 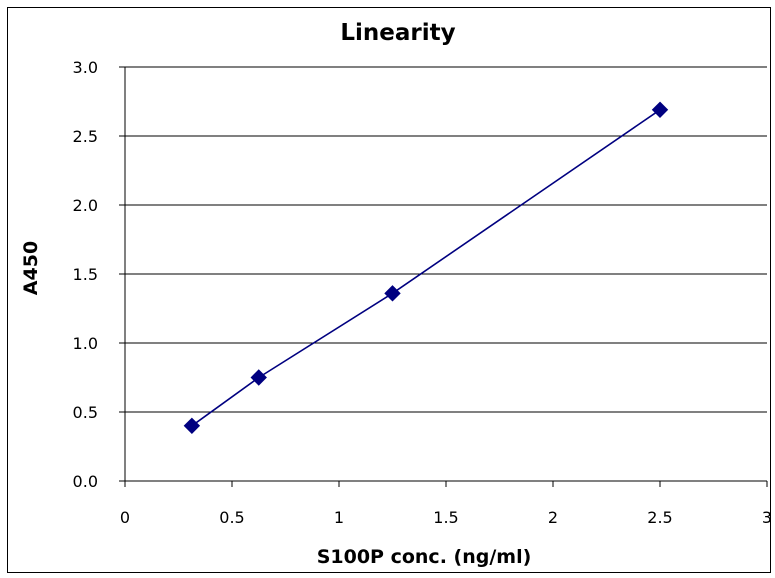 I want to click on x-tick-label: 0.5, so click(x=231, y=517).